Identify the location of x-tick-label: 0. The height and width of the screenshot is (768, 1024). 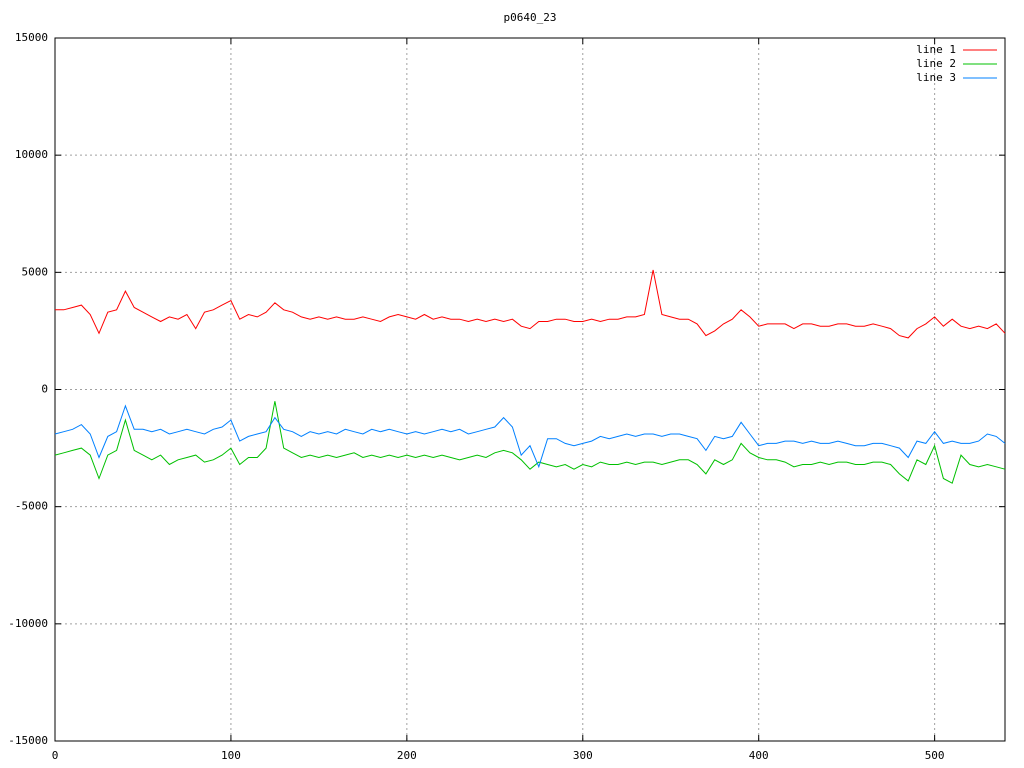
(55, 755).